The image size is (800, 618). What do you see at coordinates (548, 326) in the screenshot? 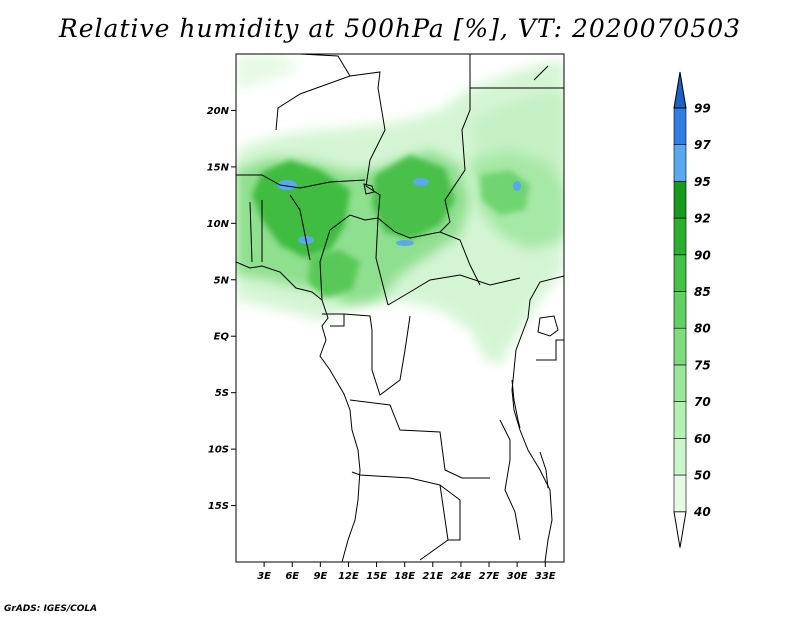
I see `lake-victoria` at bounding box center [548, 326].